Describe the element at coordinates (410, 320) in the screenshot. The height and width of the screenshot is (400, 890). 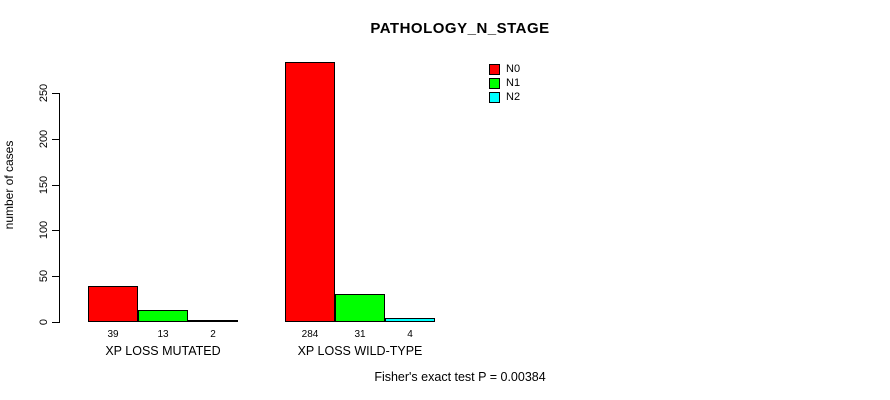
I see `bar-n2-group2` at that location.